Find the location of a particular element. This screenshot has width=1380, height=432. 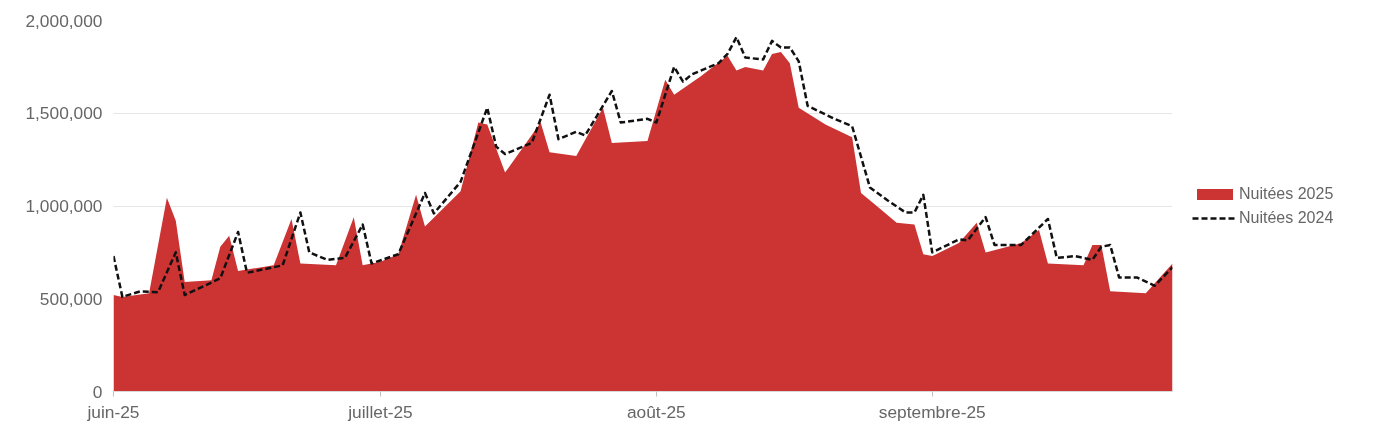

legend-label: Nuitées 2025 is located at coordinates (1286, 193).